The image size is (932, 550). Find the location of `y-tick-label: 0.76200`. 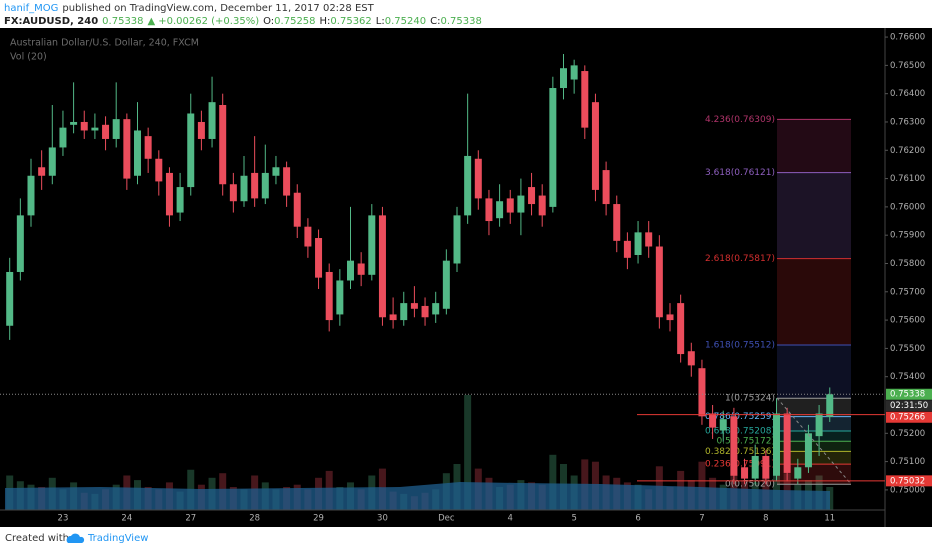

y-tick-label: 0.76200 is located at coordinates (907, 151).